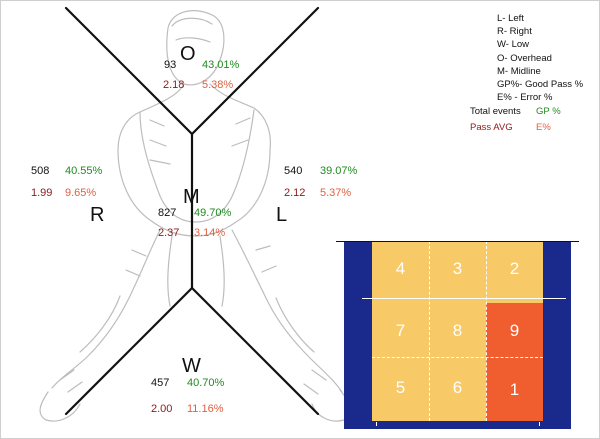  Describe the element at coordinates (400, 387) in the screenshot. I see `court-zone-5: 5` at that location.